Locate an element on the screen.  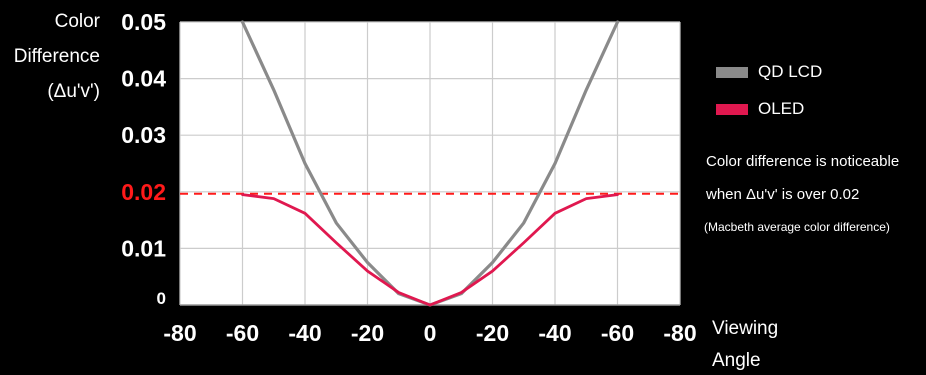
legend-label-oled: OLED is located at coordinates (781, 108).